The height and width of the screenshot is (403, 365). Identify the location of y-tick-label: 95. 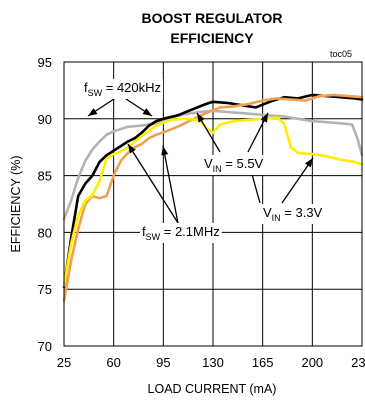
(45, 62).